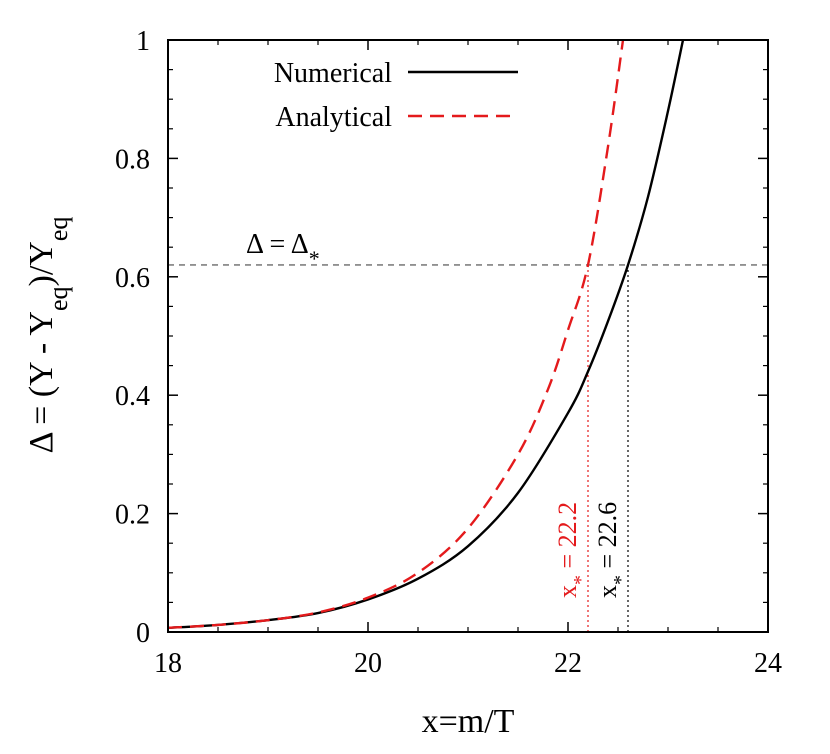 This screenshot has width=830, height=754. I want to click on y-tick-label: 0.8, so click(132, 159).